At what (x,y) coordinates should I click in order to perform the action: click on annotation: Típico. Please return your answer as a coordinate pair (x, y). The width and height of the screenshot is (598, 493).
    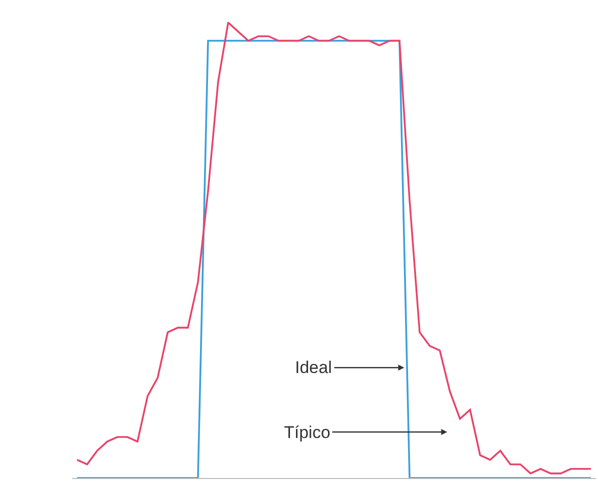
    Looking at the image, I should click on (307, 432).